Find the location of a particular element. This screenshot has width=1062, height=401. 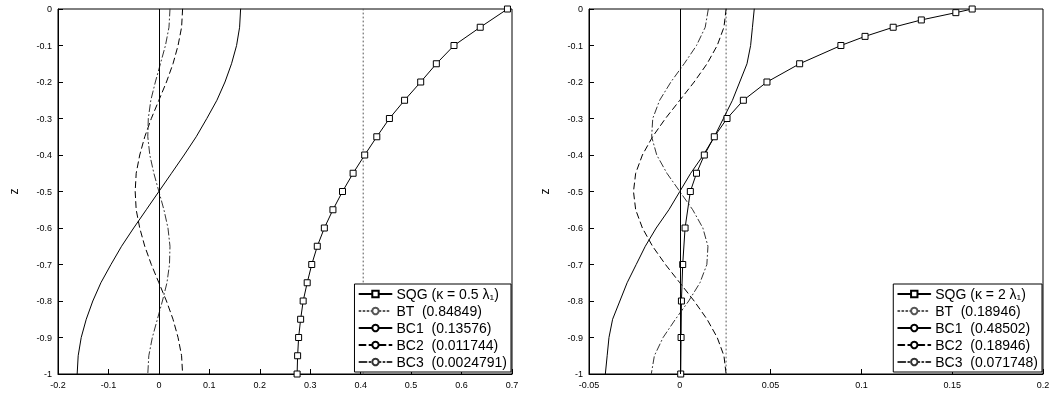

legend-label: BC2 (0.011744) is located at coordinates (447, 345).